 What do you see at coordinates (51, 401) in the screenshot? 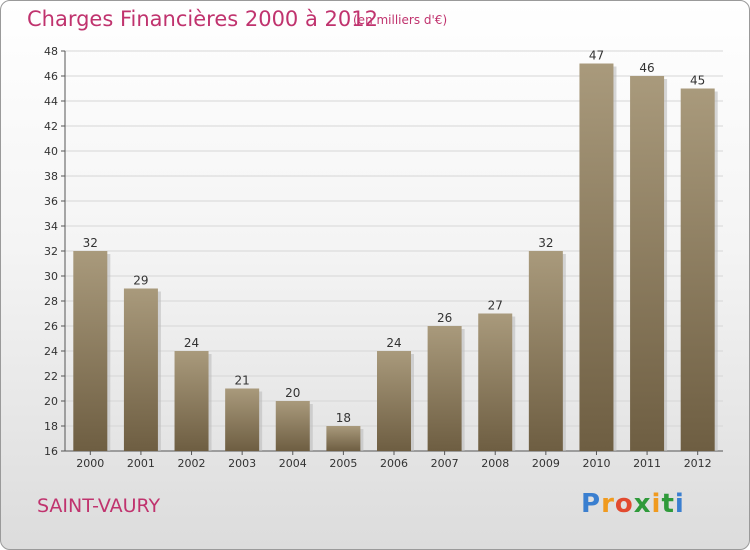
I see `y-tick-label: 20` at bounding box center [51, 401].